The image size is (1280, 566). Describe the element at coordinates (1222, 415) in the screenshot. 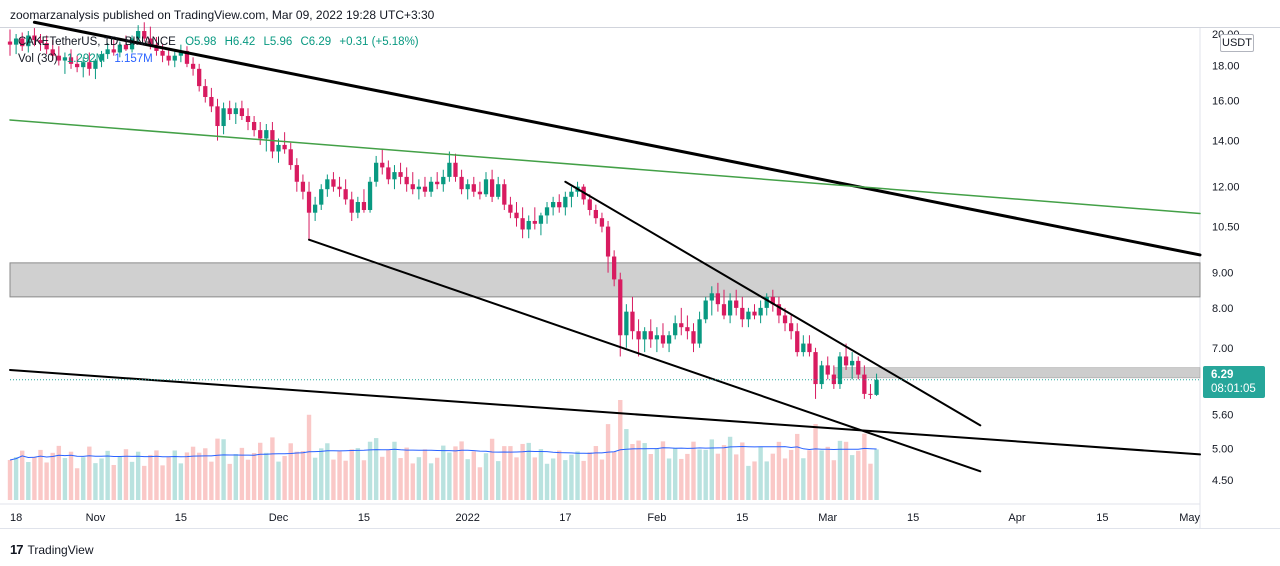

I see `price-tick-label: 5.60` at that location.